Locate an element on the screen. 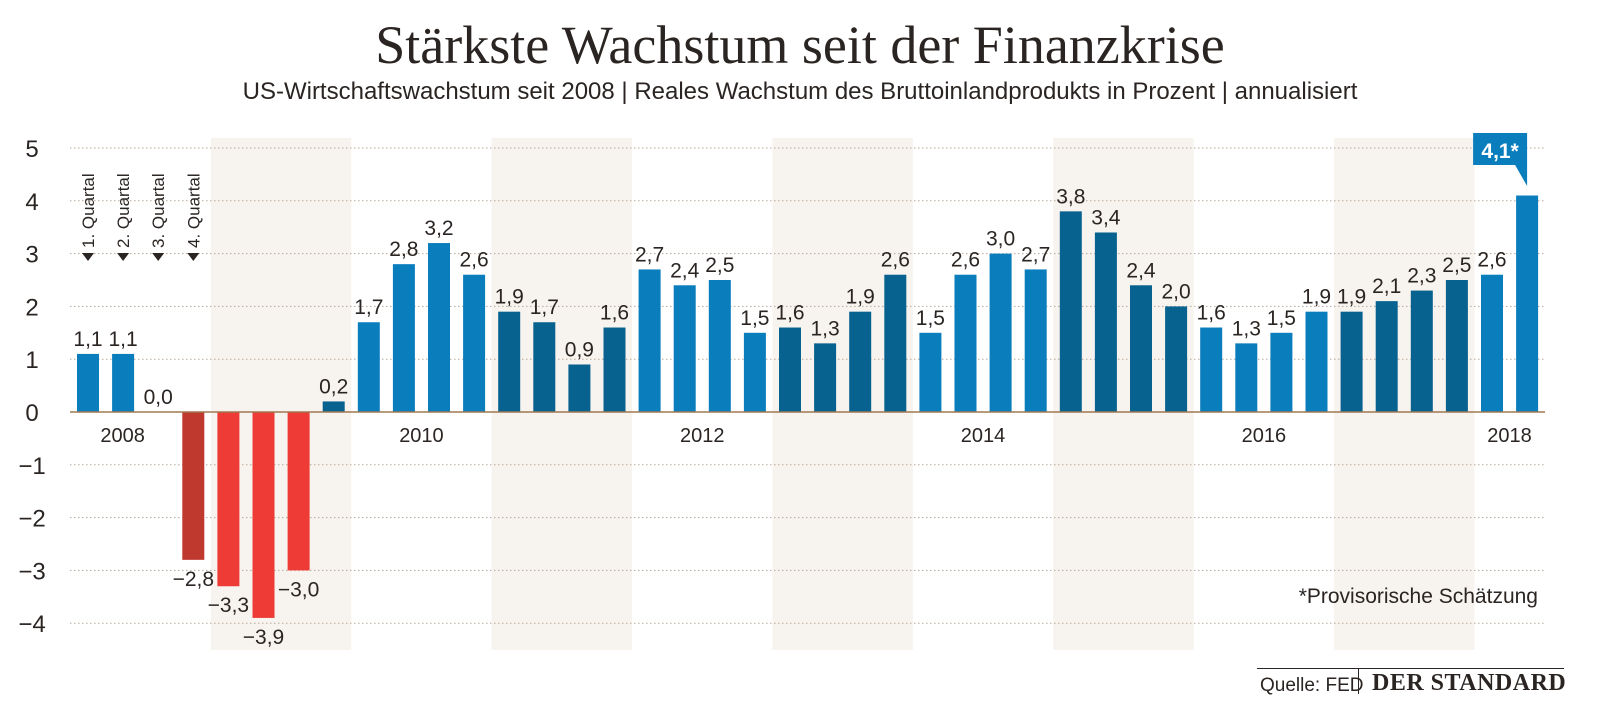 This screenshot has width=1600, height=724. quarter-label: 3. Quartal is located at coordinates (158, 210).